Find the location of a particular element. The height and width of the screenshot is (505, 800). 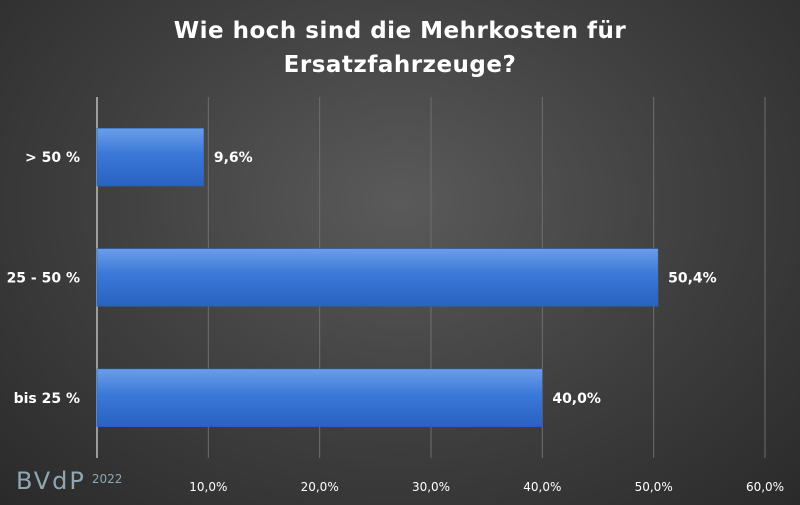

value-label: 50,4% is located at coordinates (692, 279).